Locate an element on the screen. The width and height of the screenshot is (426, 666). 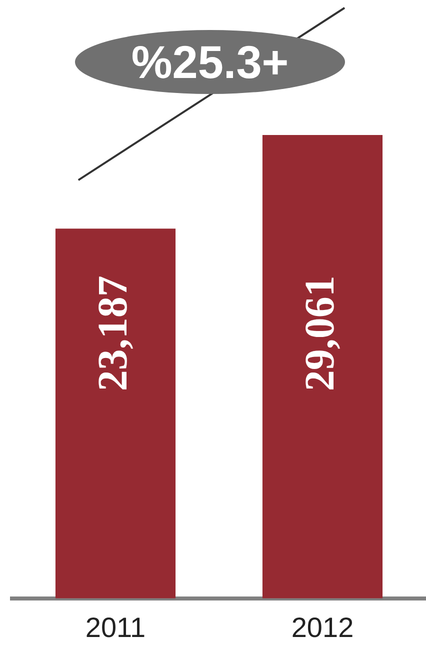
x-tick-label: 2011 is located at coordinates (115, 627).